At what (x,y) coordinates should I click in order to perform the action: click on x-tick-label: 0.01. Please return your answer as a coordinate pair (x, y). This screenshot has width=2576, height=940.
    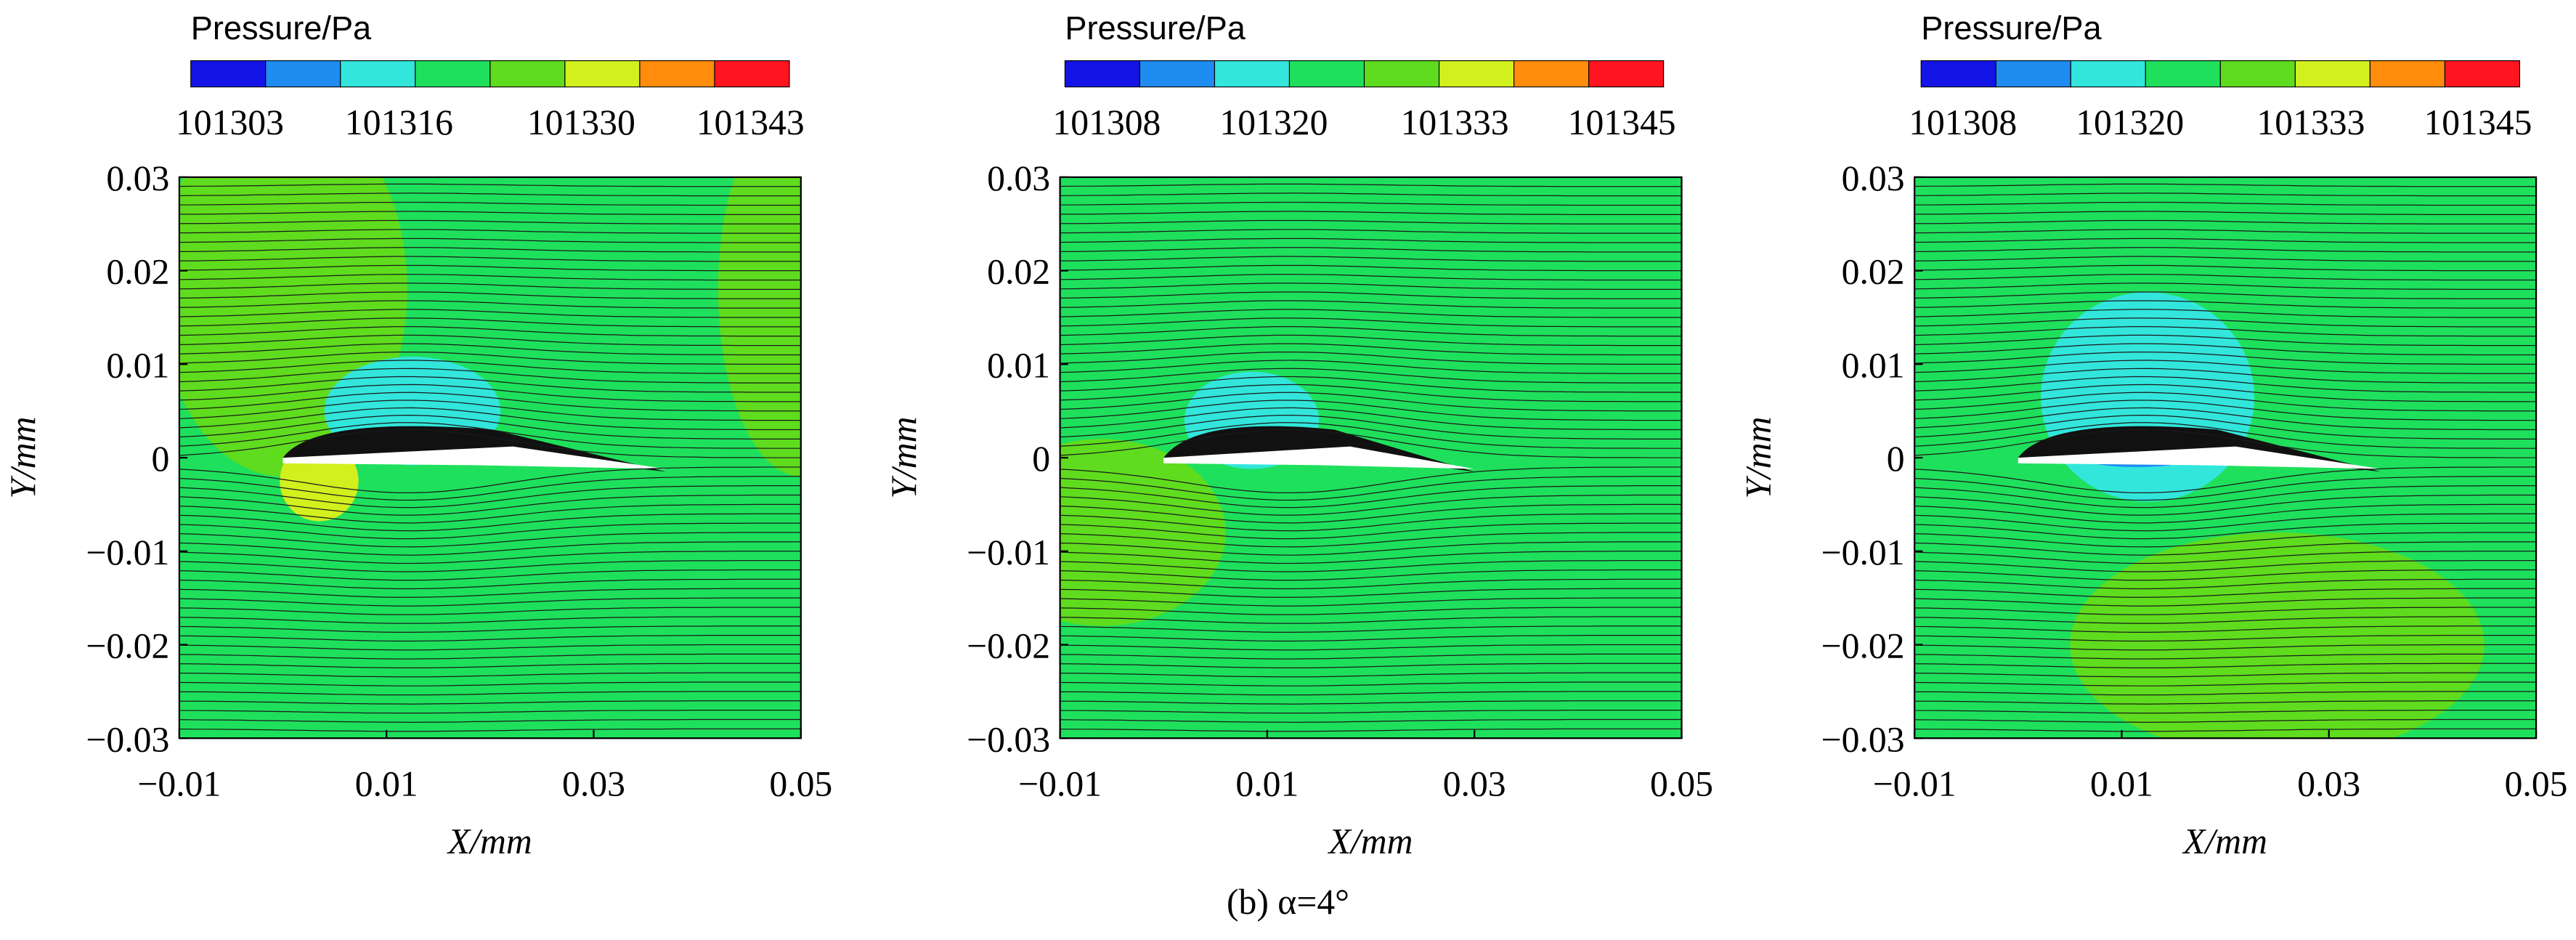
    Looking at the image, I should click on (1267, 783).